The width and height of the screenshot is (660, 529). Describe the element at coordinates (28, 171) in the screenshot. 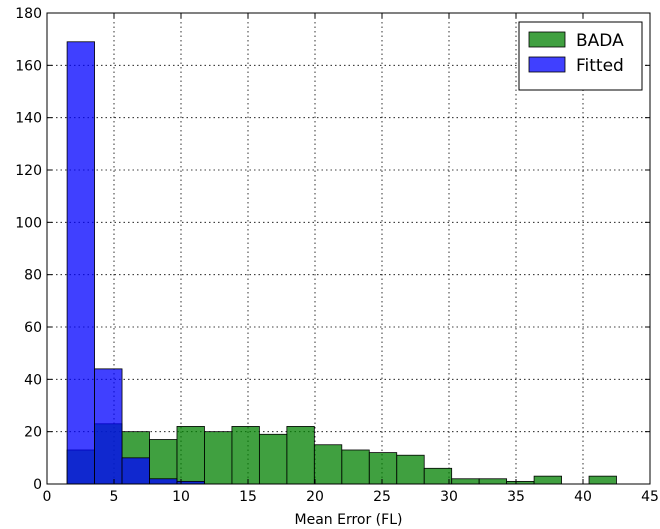

I see `y-tick-label: 120` at that location.